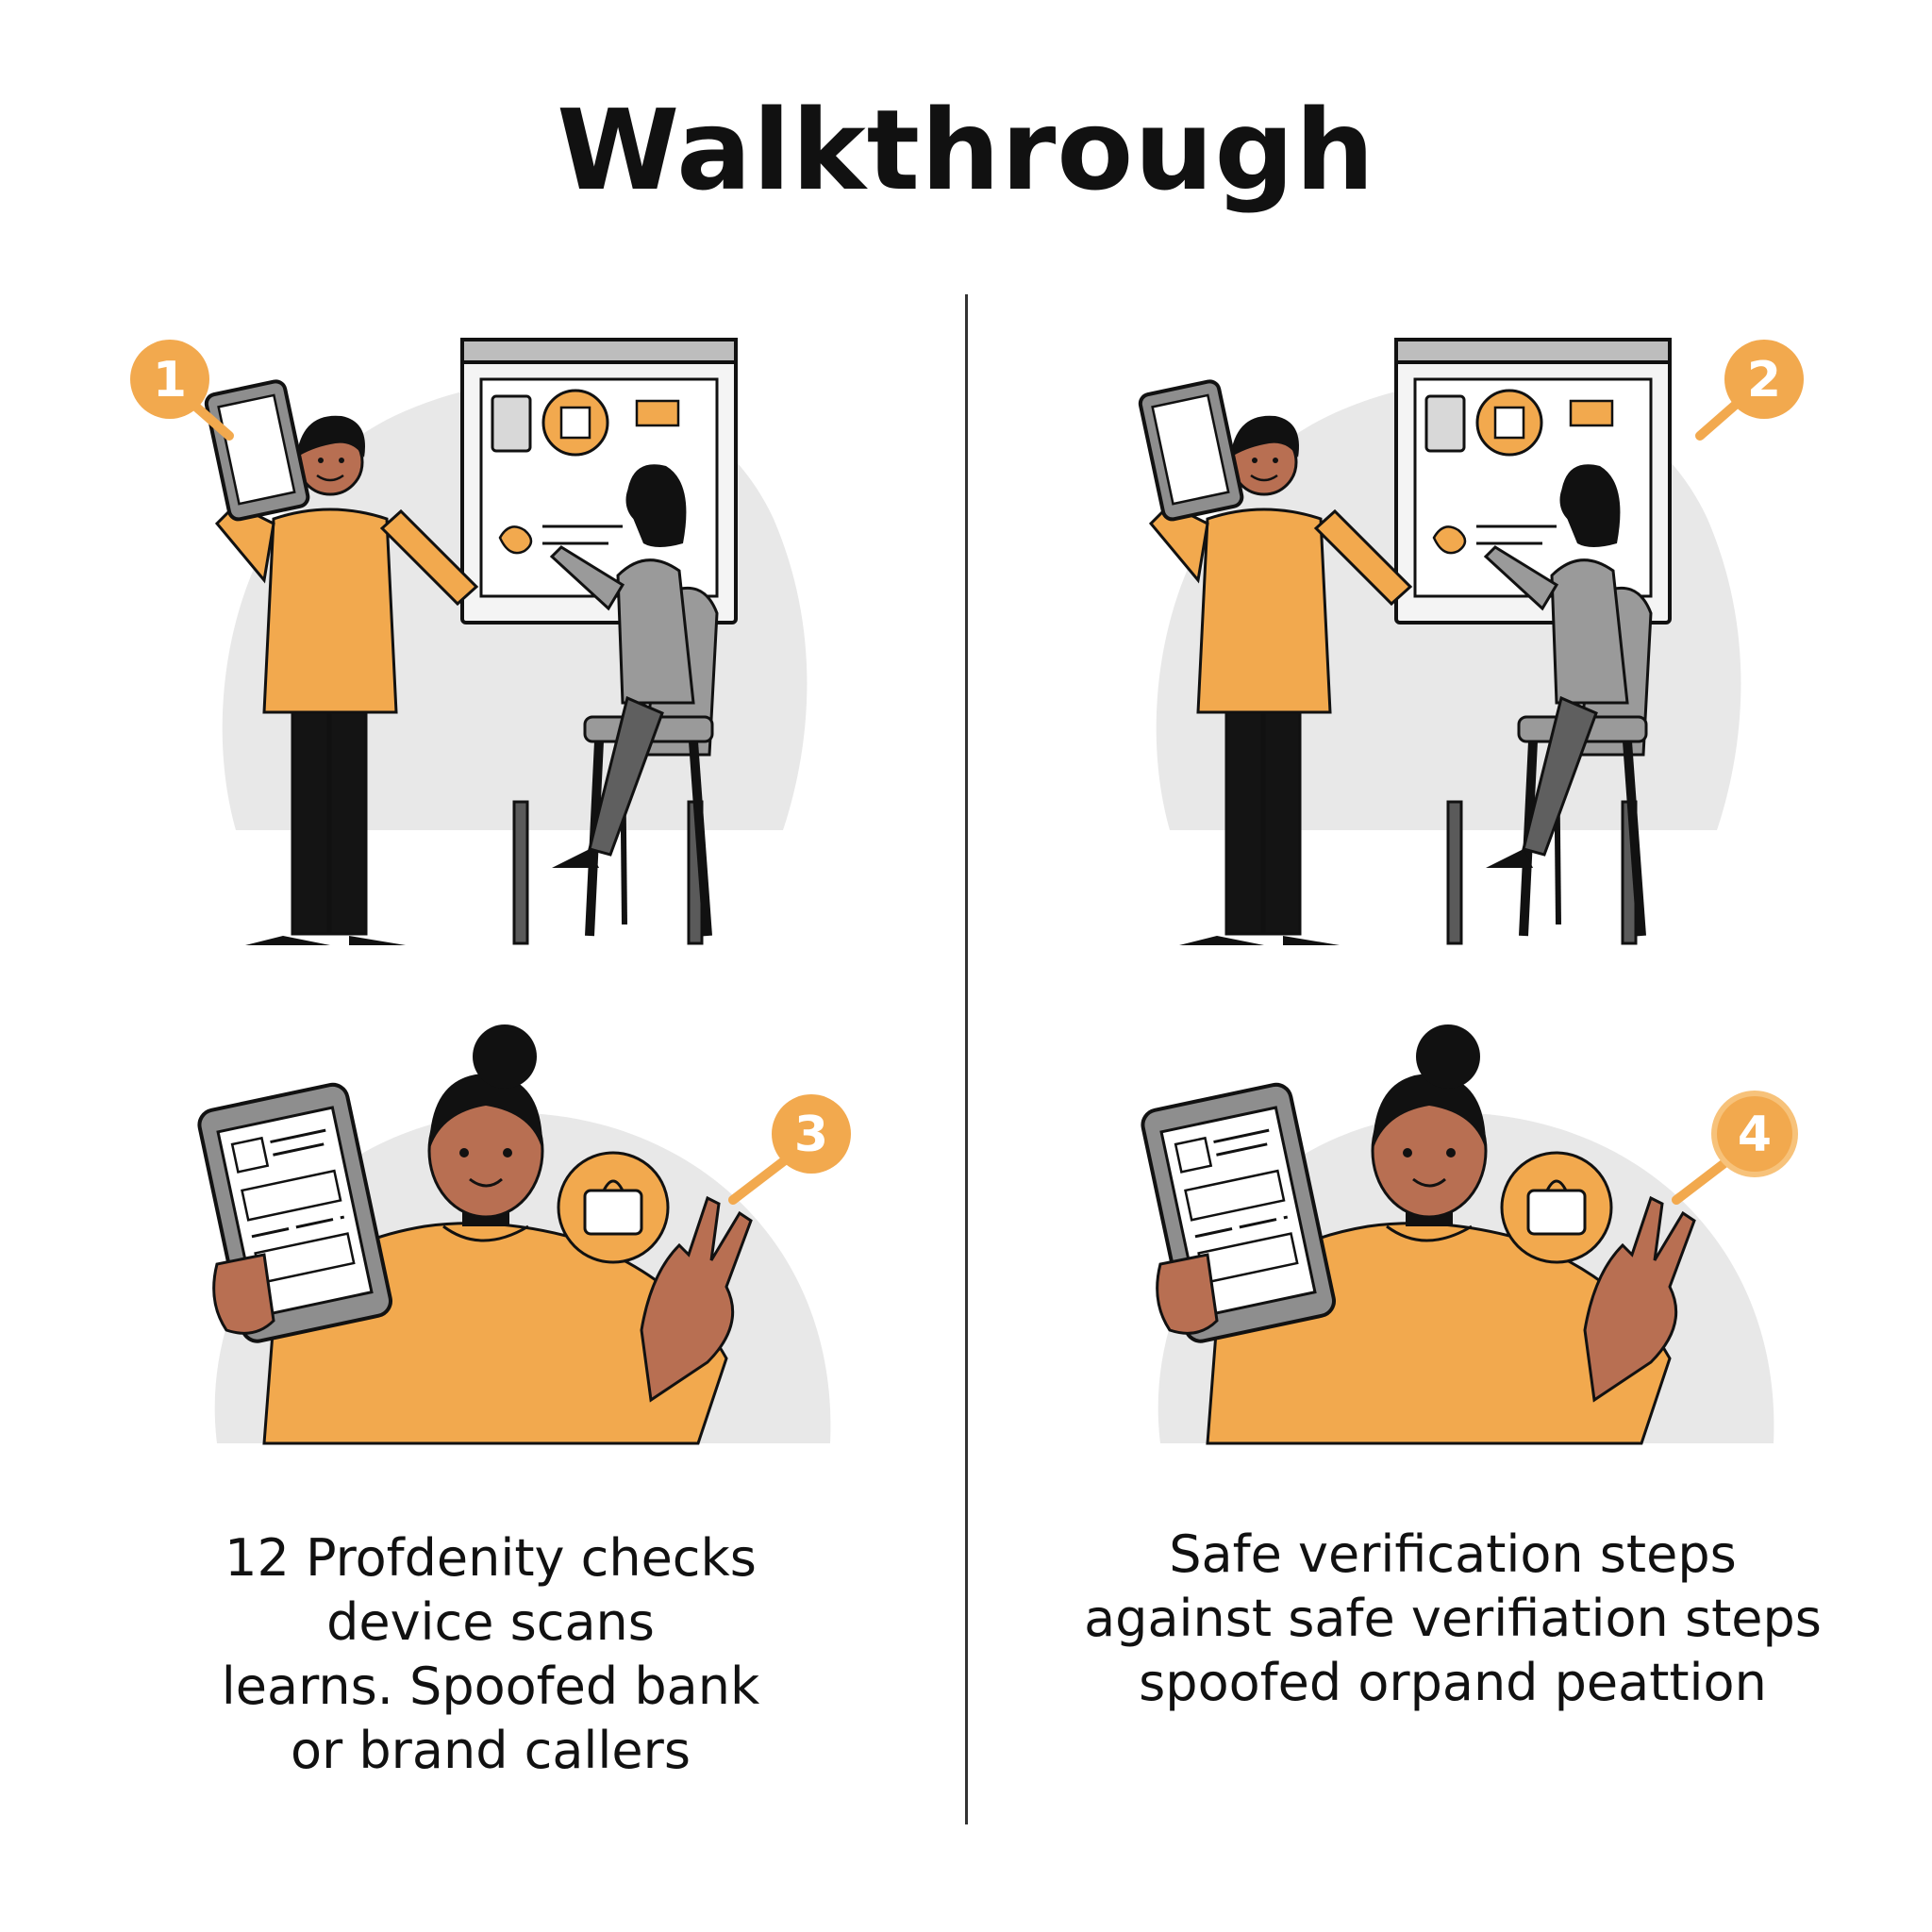  What do you see at coordinates (170, 380) in the screenshot?
I see `svg-text: 1` at bounding box center [170, 380].